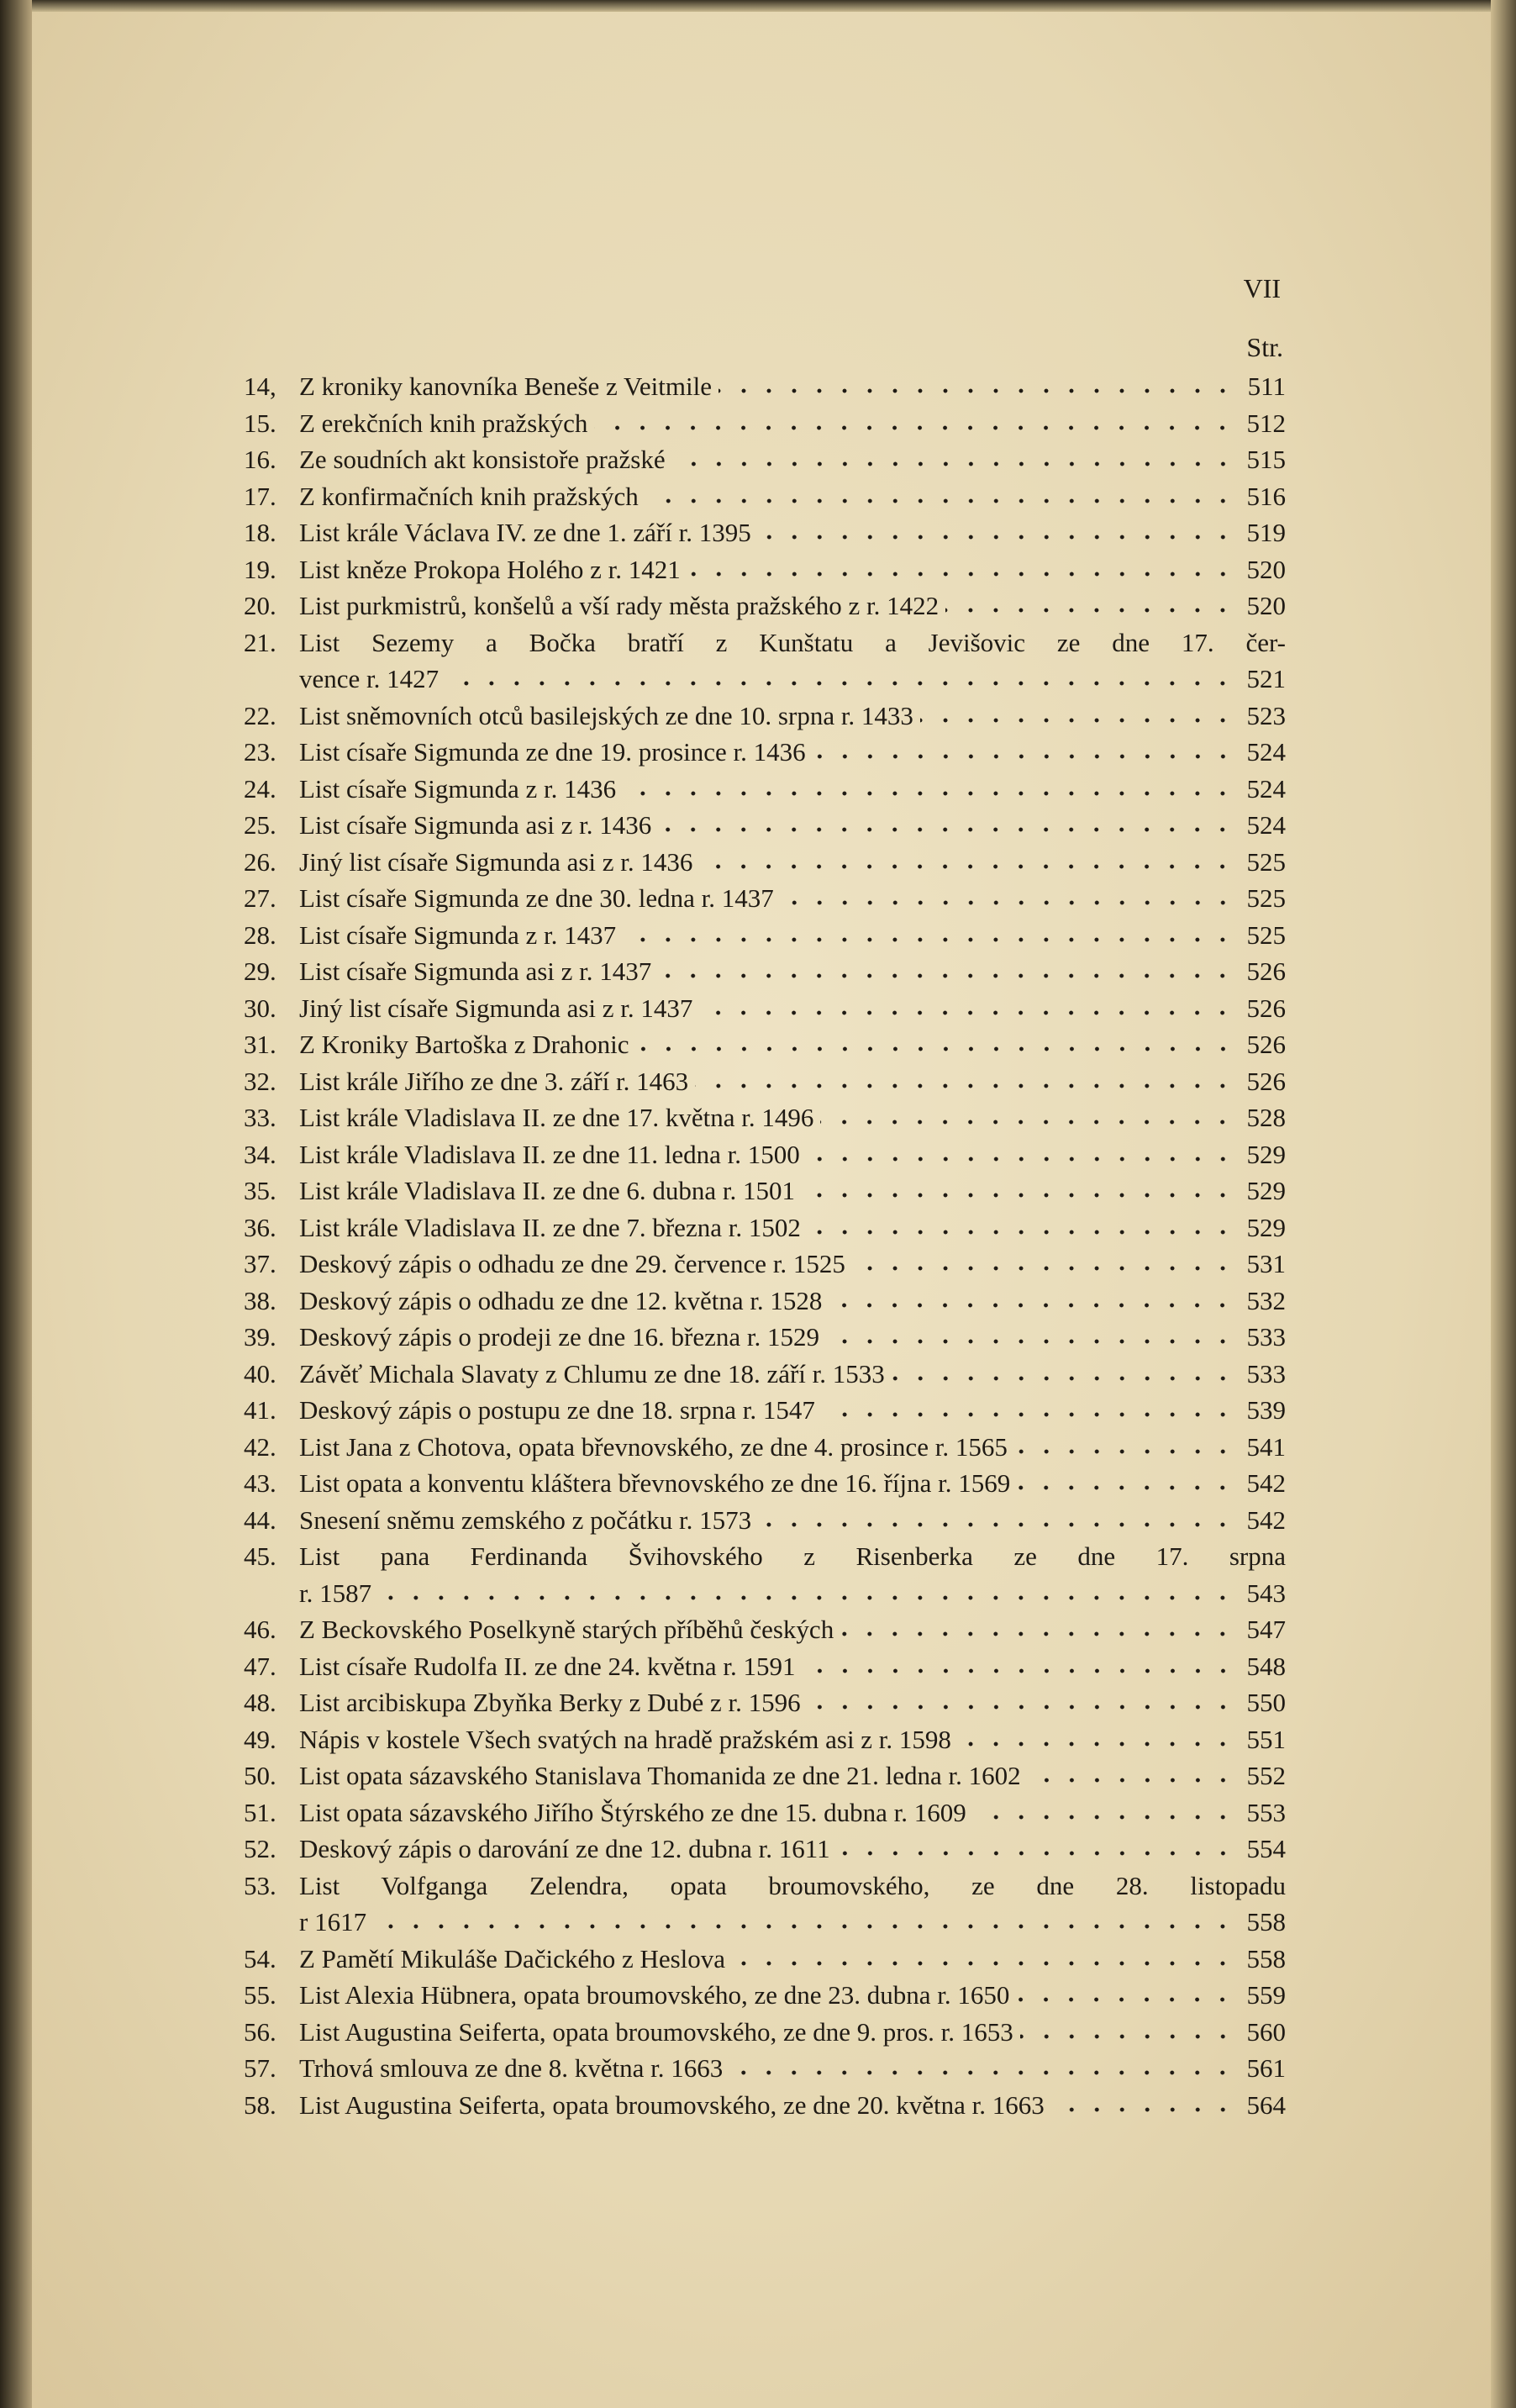 This screenshot has height=2408, width=1516. I want to click on entry-page: 532, so click(1266, 1300).